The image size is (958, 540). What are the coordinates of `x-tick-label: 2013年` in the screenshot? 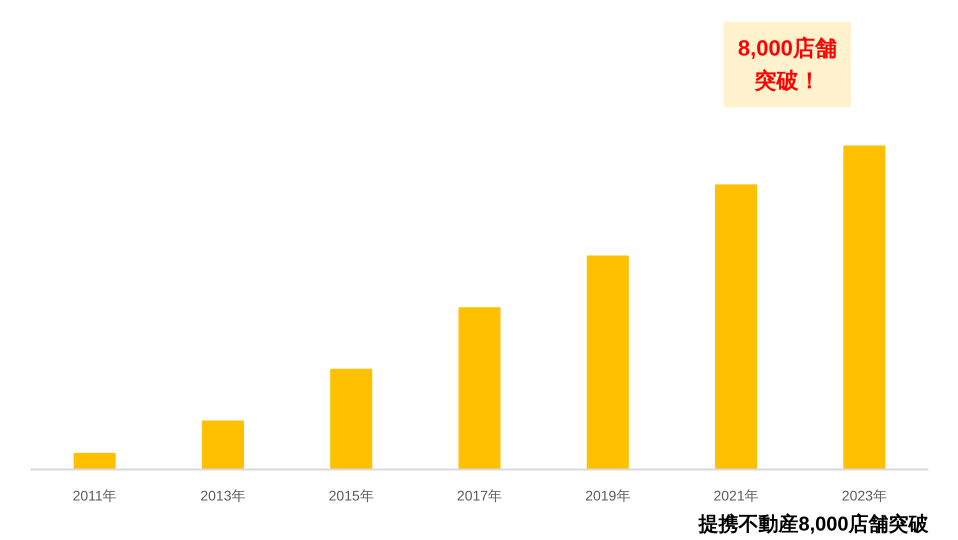 It's located at (223, 496).